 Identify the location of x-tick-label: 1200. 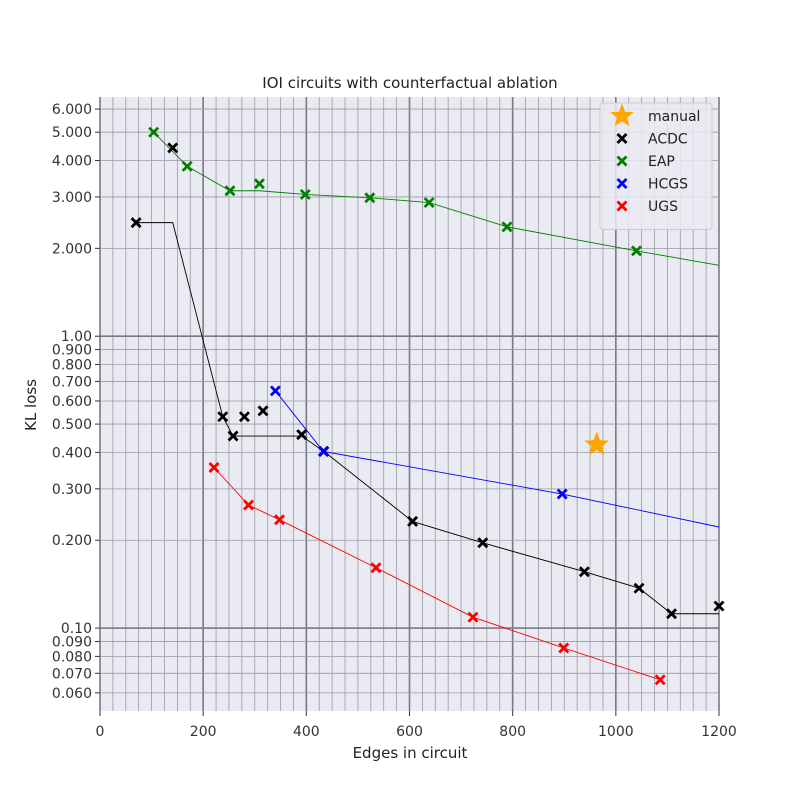
(719, 732).